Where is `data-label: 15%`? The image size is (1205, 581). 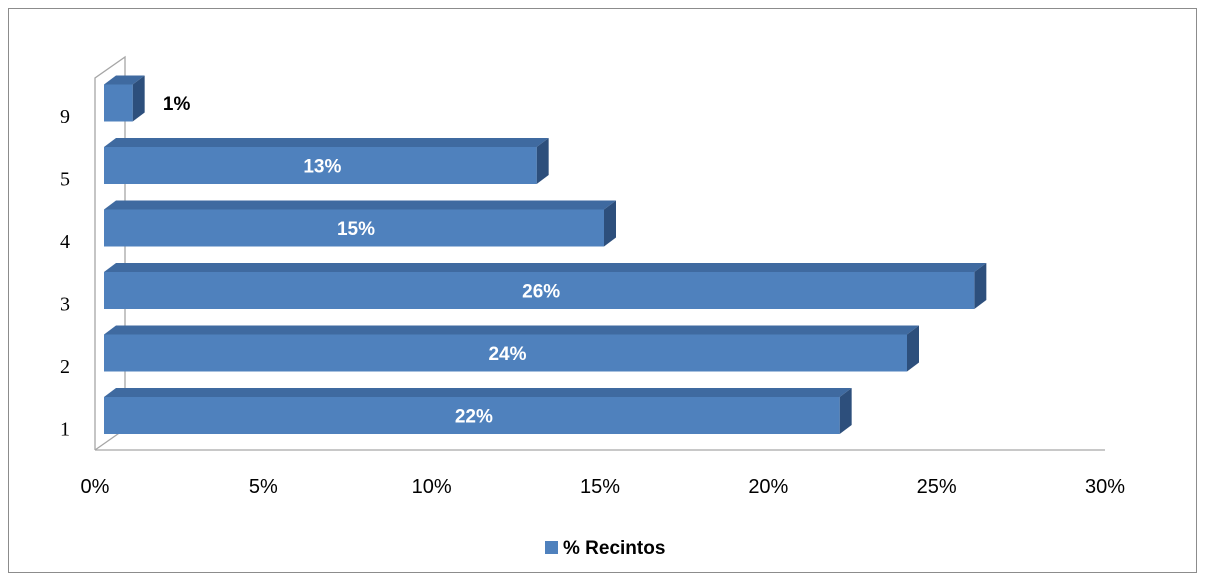
data-label: 15% is located at coordinates (356, 229).